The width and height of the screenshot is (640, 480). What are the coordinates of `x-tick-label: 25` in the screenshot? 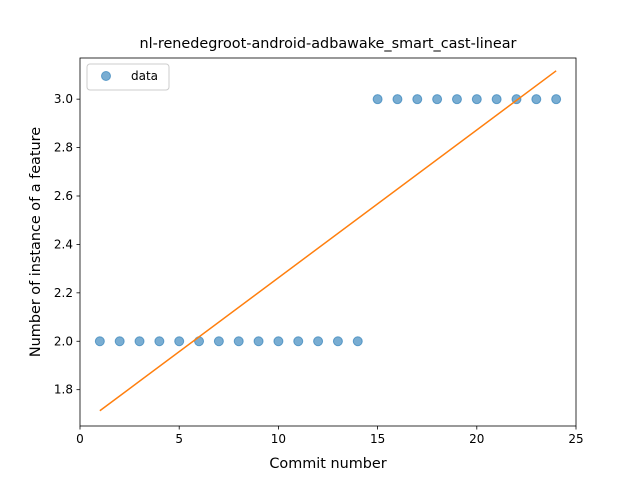 It's located at (575, 439).